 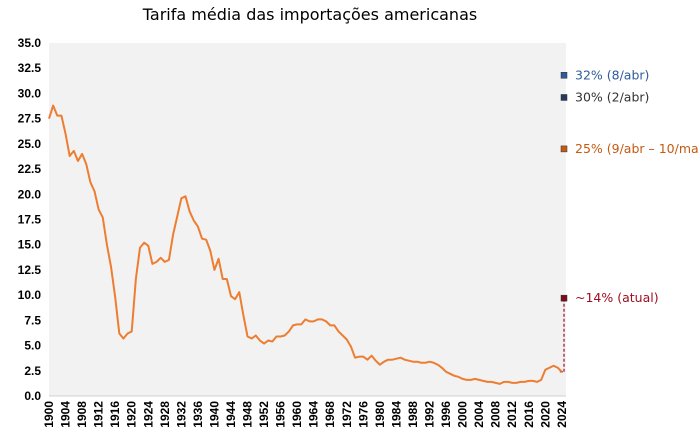 What do you see at coordinates (347, 414) in the screenshot?
I see `x-tick-label: 1972` at bounding box center [347, 414].